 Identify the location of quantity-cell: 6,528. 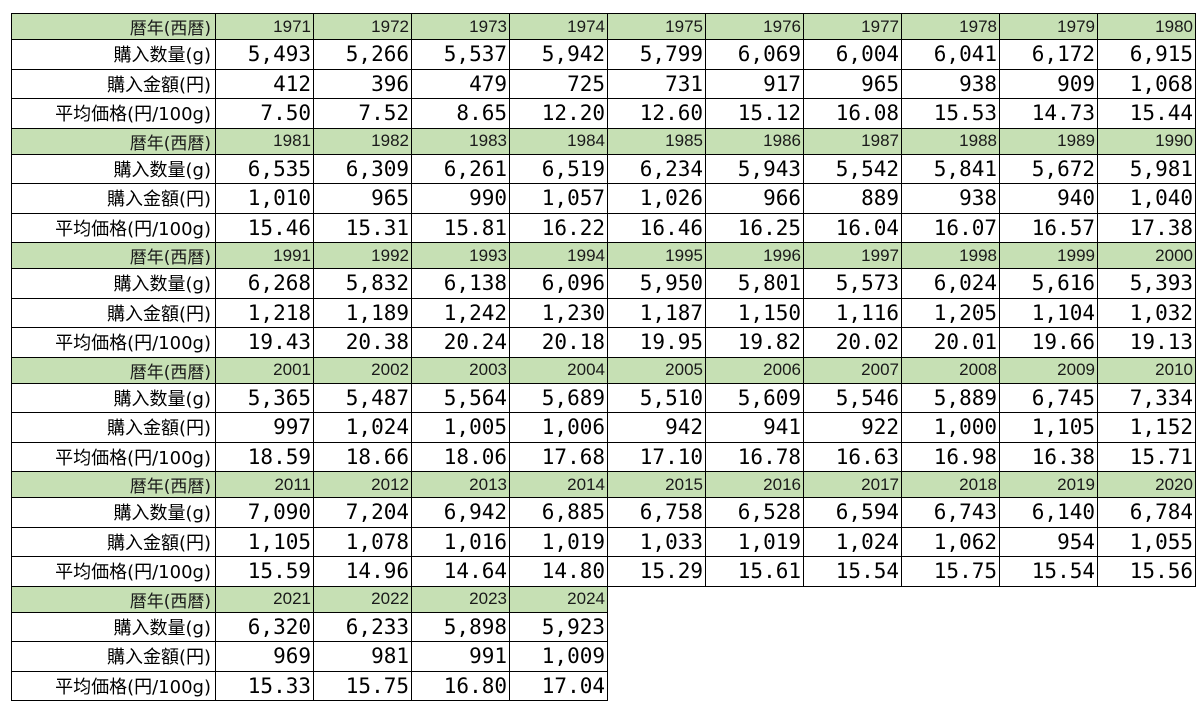
(754, 512).